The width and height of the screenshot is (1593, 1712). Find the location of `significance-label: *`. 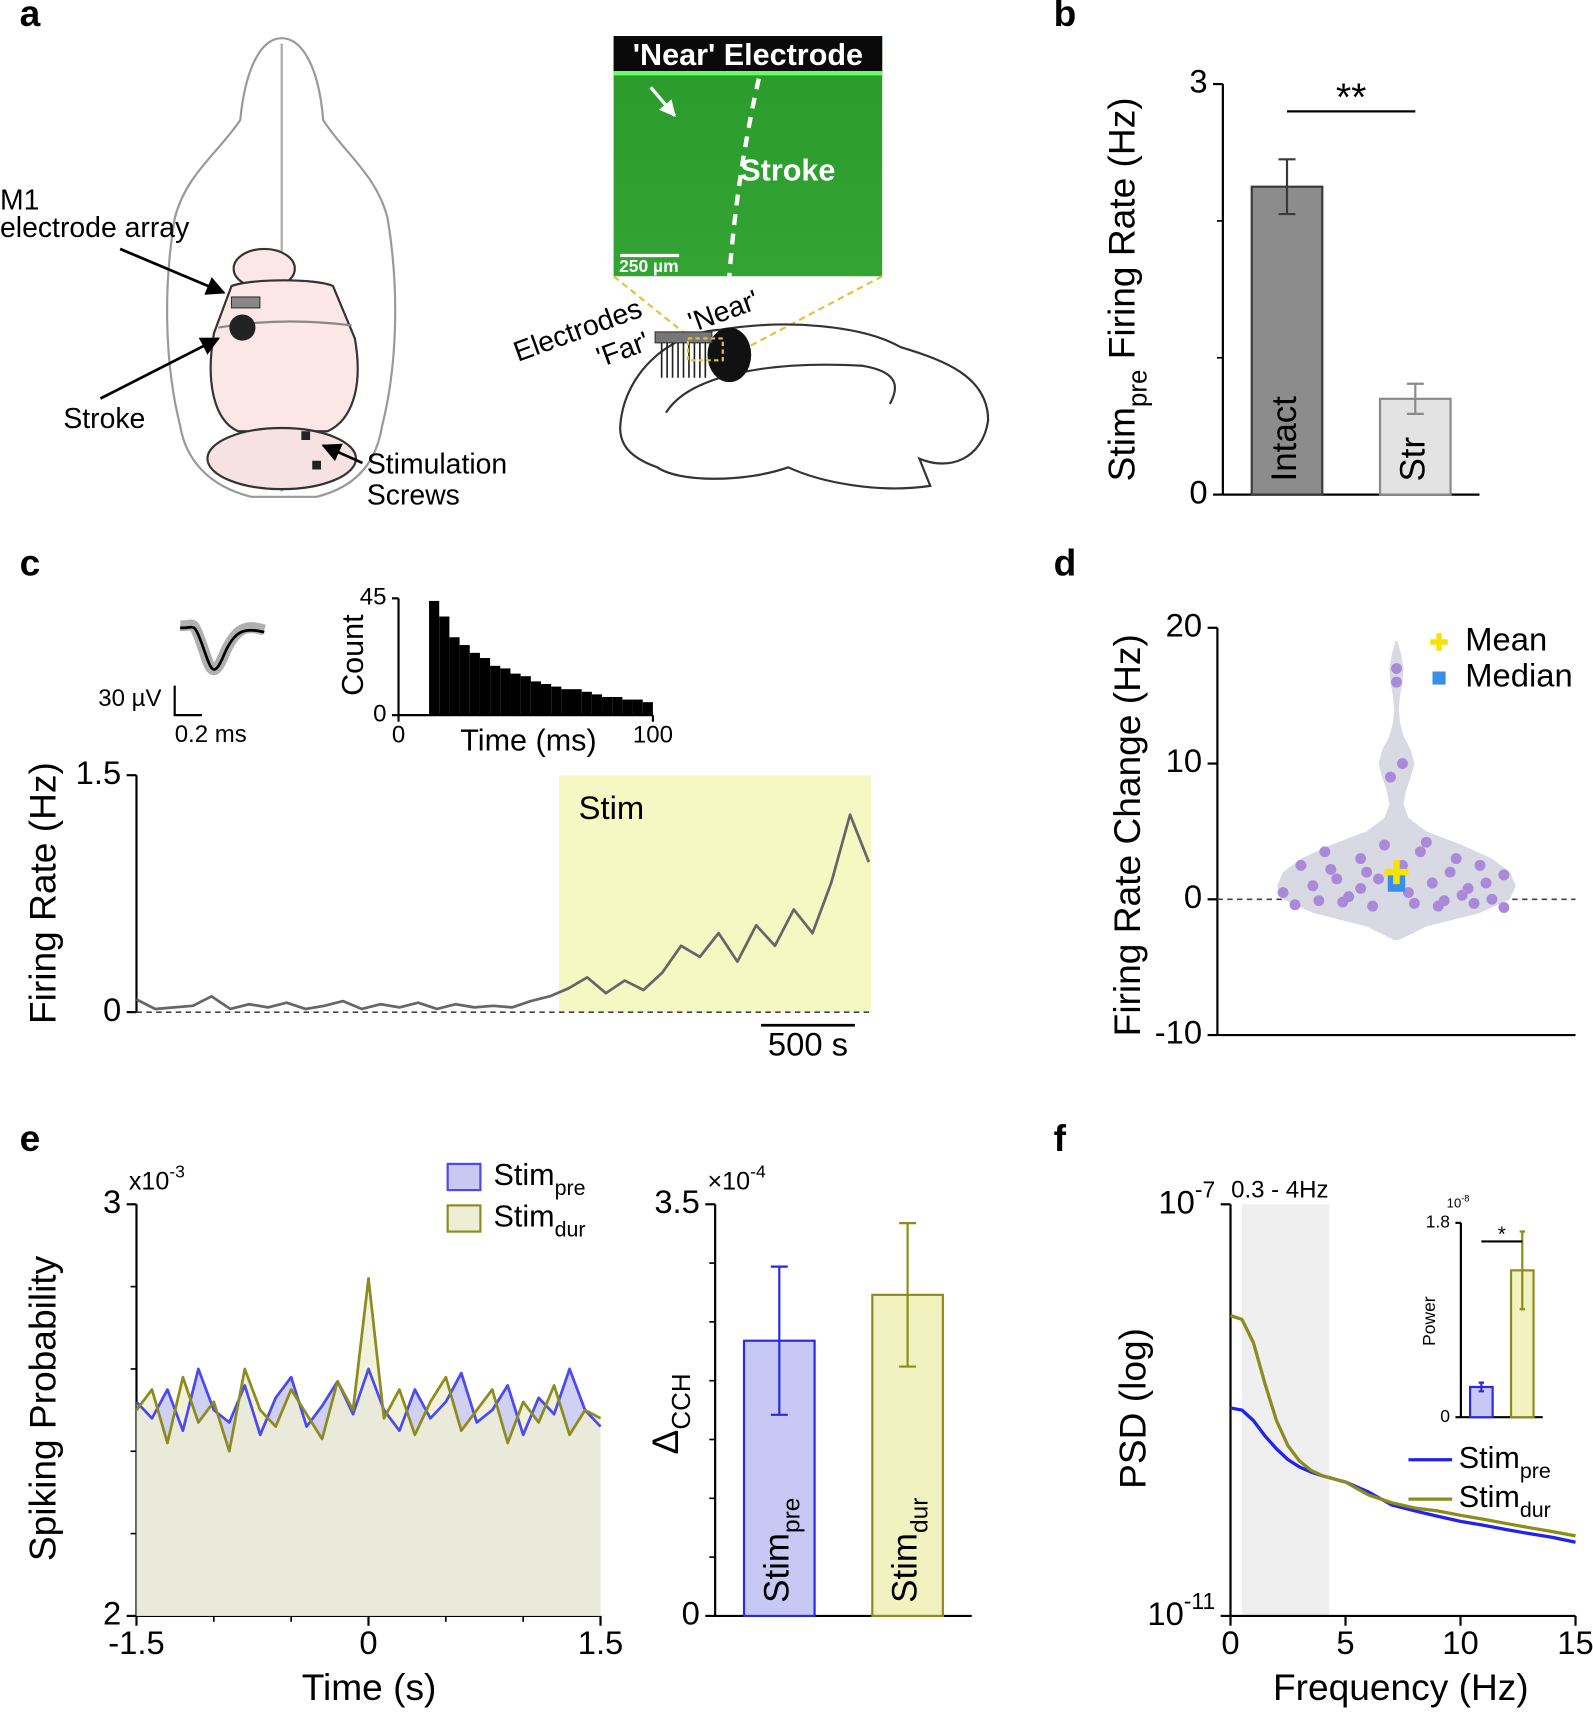

significance-label: * is located at coordinates (1502, 1234).